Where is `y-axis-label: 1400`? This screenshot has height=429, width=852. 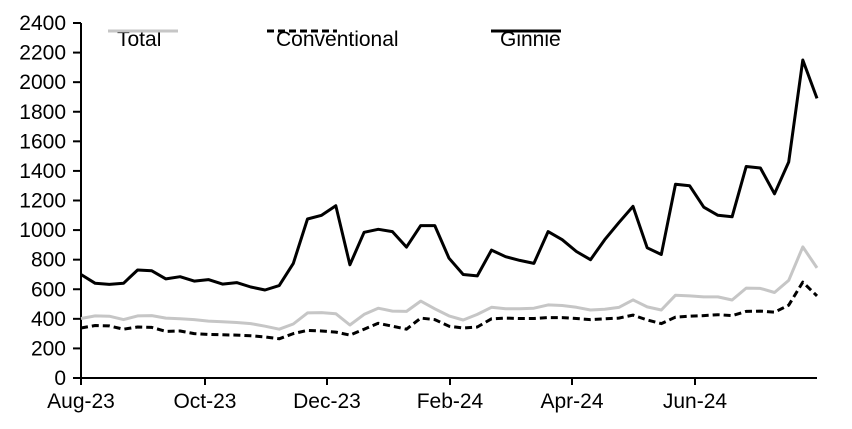
y-axis-label: 1400 is located at coordinates (42, 171).